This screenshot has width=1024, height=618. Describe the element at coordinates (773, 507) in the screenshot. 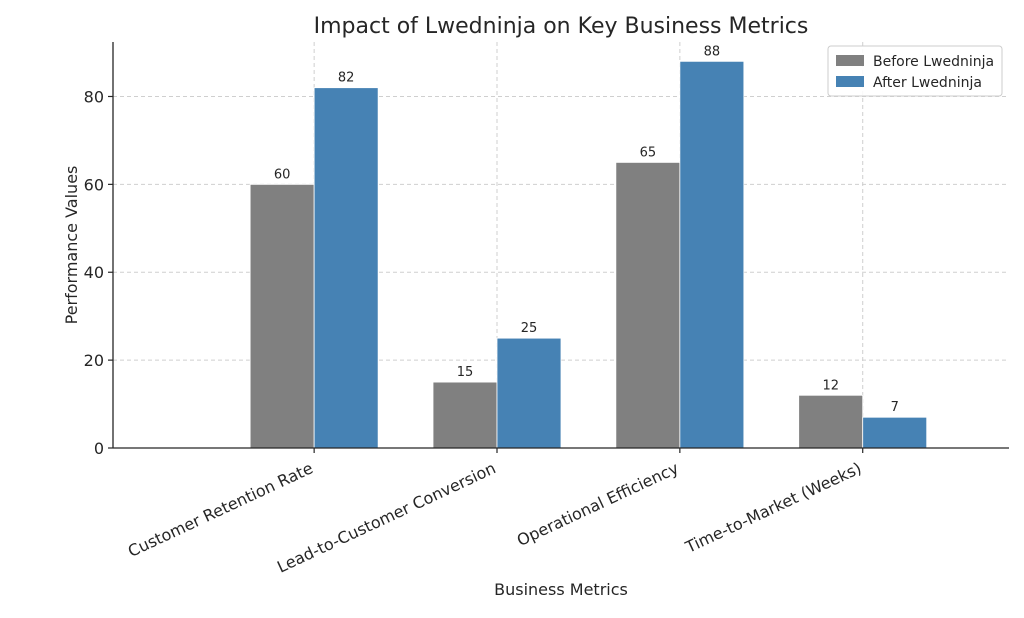

I see `x-tick-label: Time-to-Market (Weeks)` at that location.